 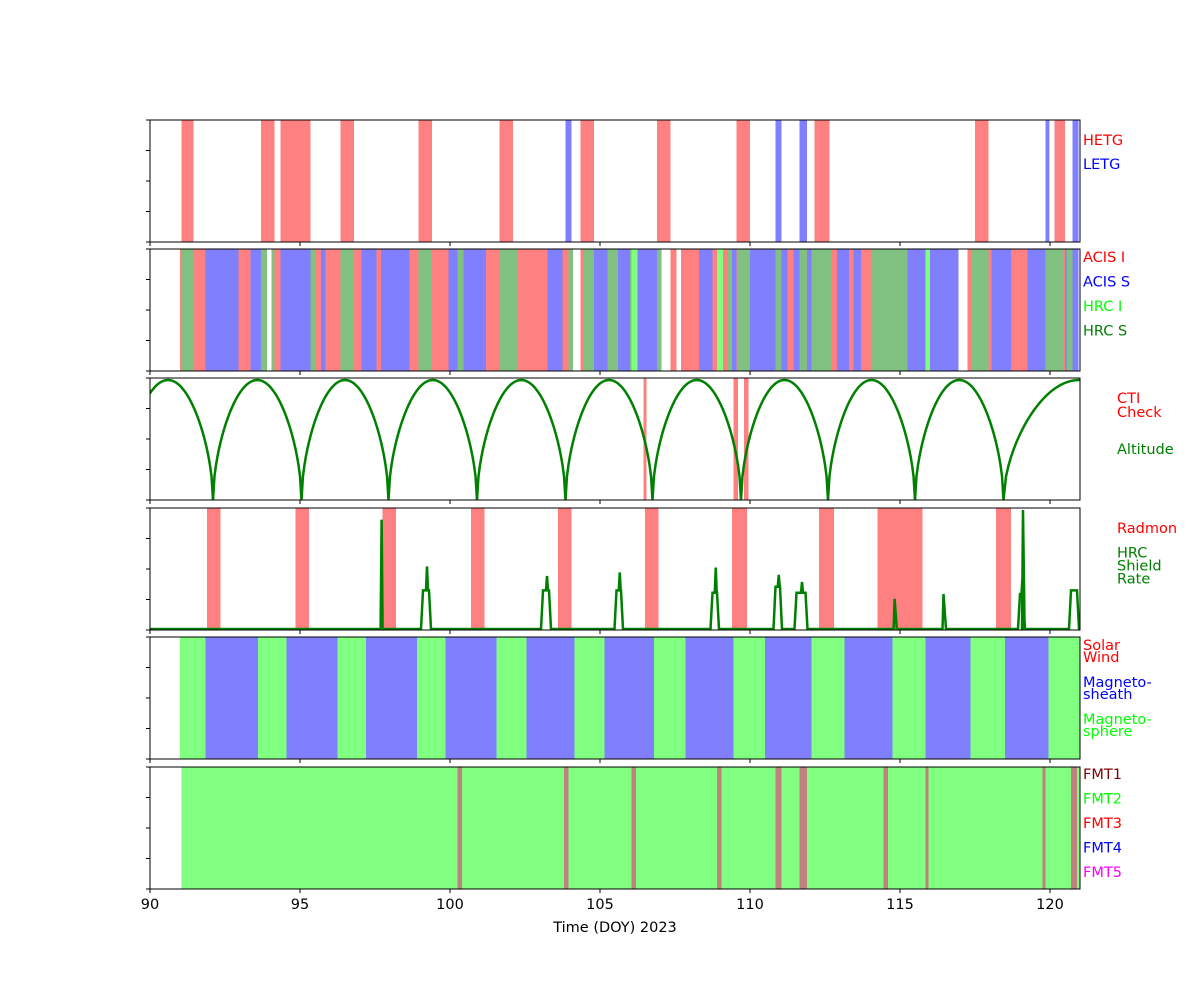 What do you see at coordinates (615, 569) in the screenshot?
I see `hrc-shield-rate-line` at bounding box center [615, 569].